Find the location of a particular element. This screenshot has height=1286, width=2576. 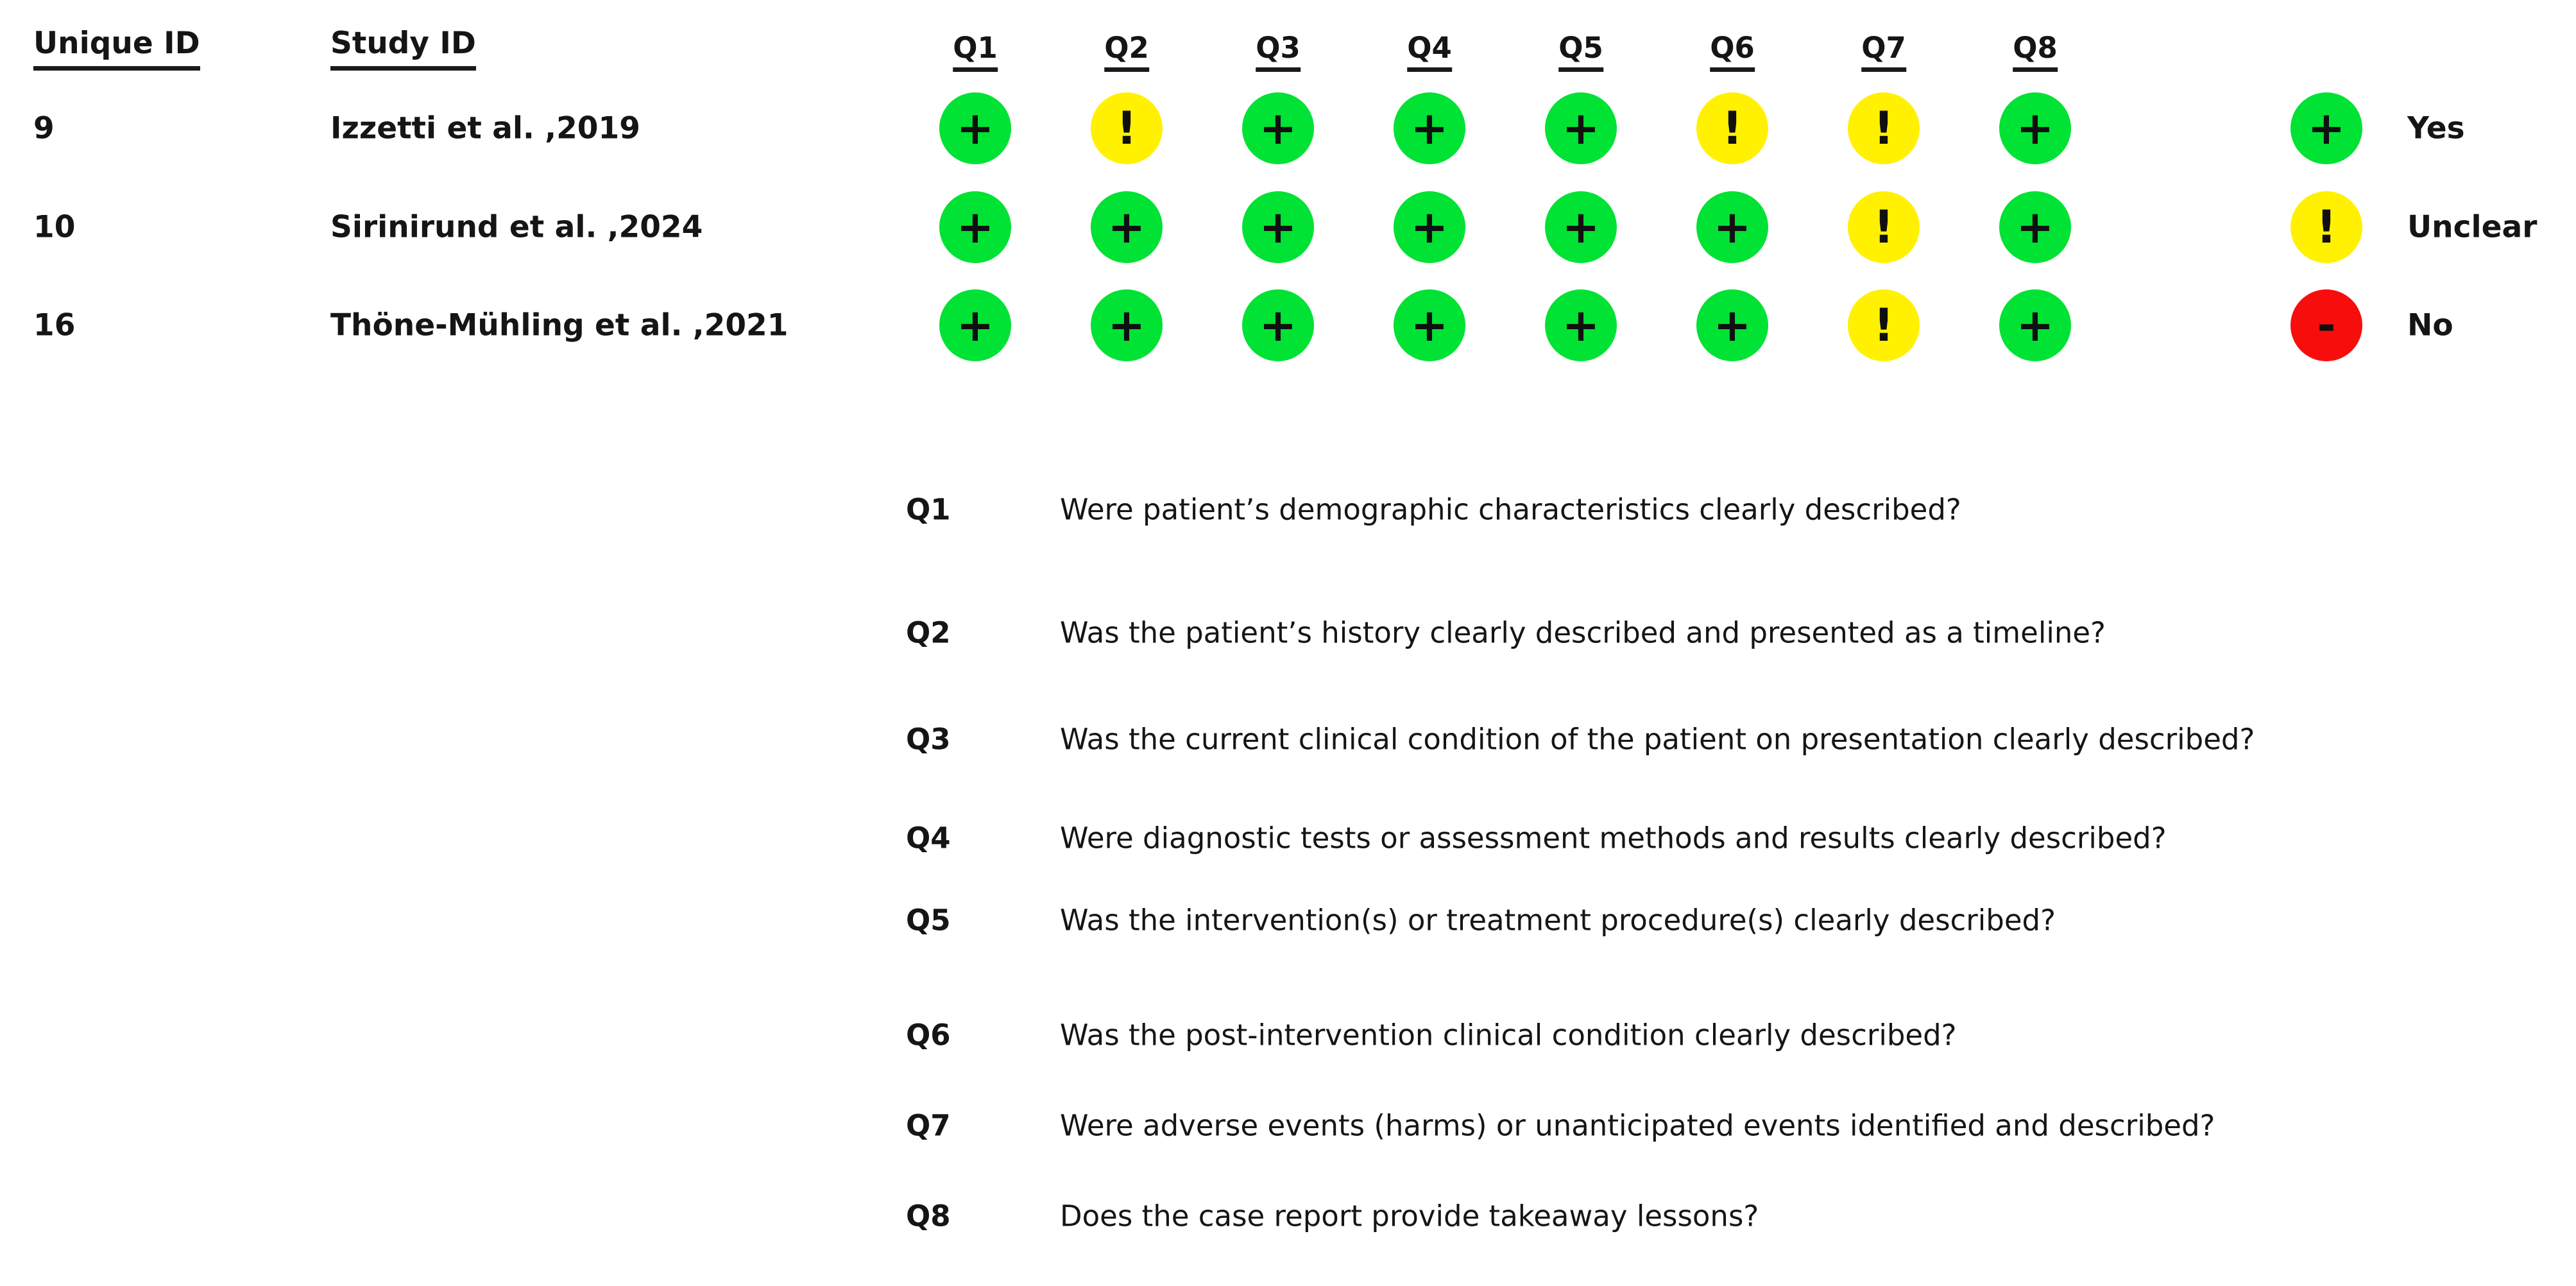

study-id-cell: Izzetti et al. ,2019 is located at coordinates (485, 128).